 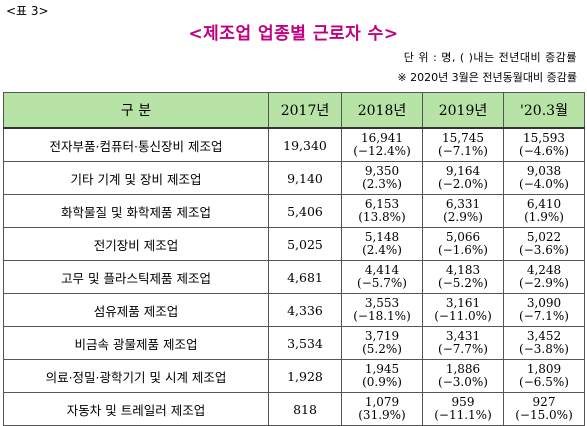 What do you see at coordinates (305, 277) in the screenshot?
I see `value-2017: 4,681` at bounding box center [305, 277].